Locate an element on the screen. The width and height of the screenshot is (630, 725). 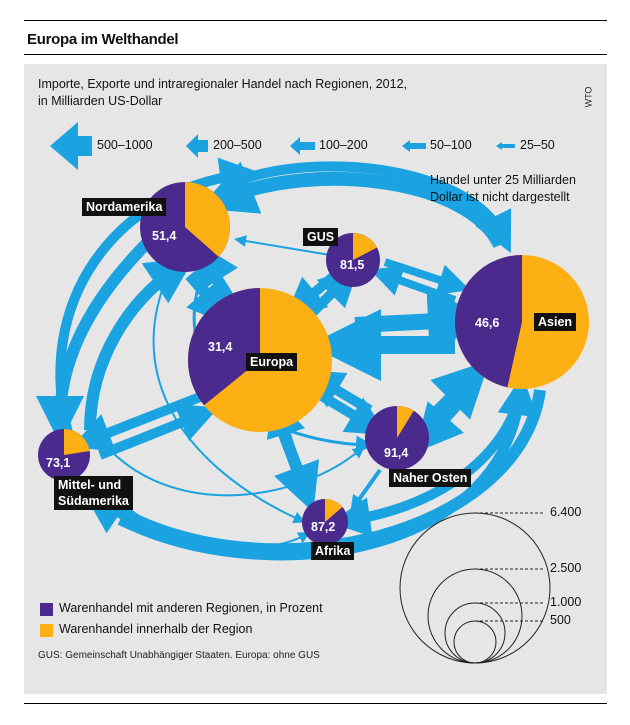
region-label-mittel-line-1: Mittel- und is located at coordinates (90, 485).